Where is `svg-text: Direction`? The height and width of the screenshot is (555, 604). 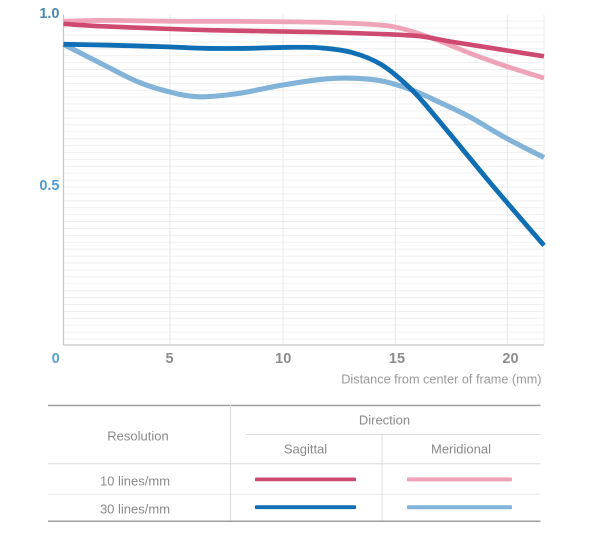 svg-text: Direction is located at coordinates (384, 419).